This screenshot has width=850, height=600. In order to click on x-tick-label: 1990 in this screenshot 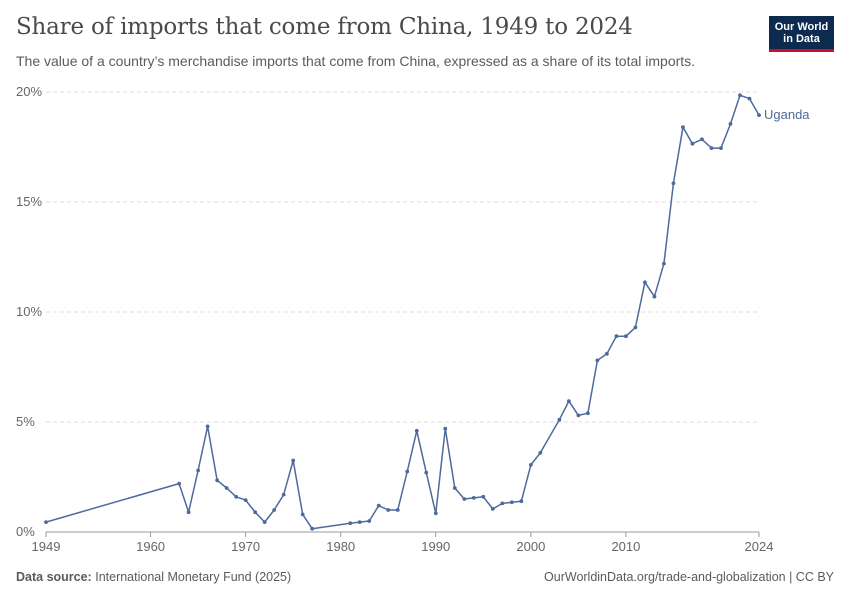, I will do `click(435, 546)`.